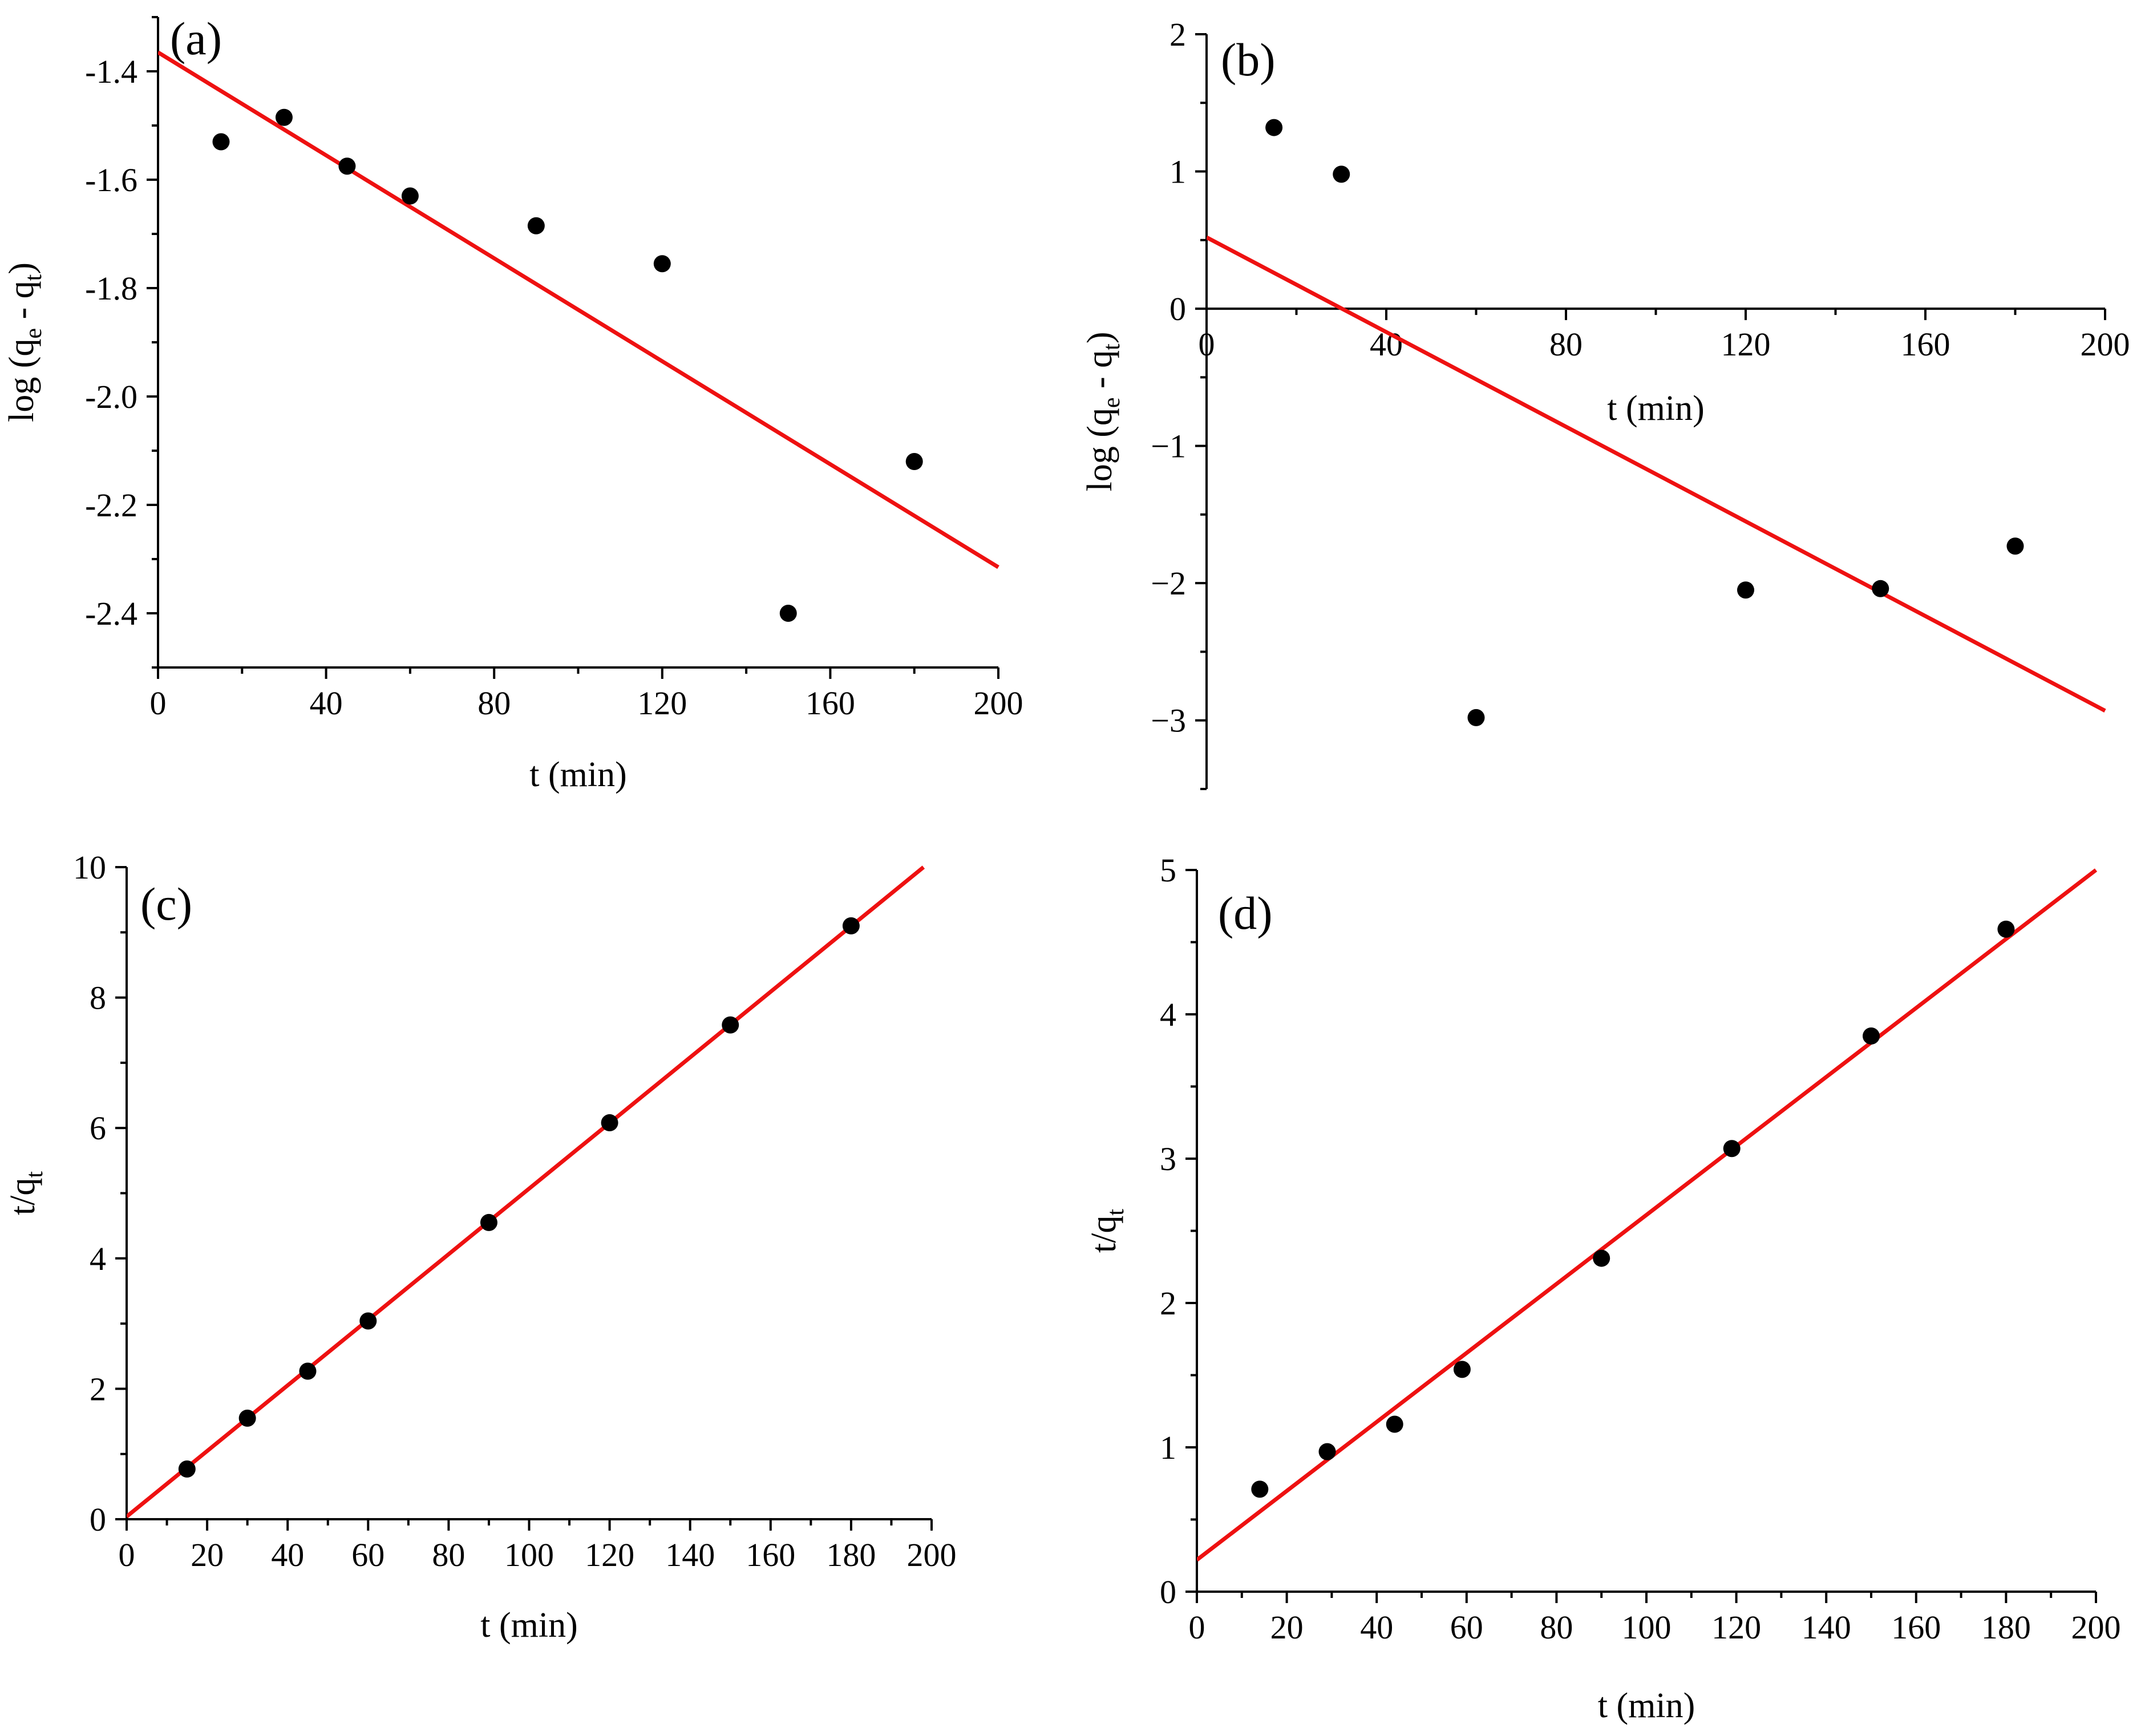 The height and width of the screenshot is (1736, 2153). Describe the element at coordinates (111, 288) in the screenshot. I see `y-tick-label: -1.8` at that location.